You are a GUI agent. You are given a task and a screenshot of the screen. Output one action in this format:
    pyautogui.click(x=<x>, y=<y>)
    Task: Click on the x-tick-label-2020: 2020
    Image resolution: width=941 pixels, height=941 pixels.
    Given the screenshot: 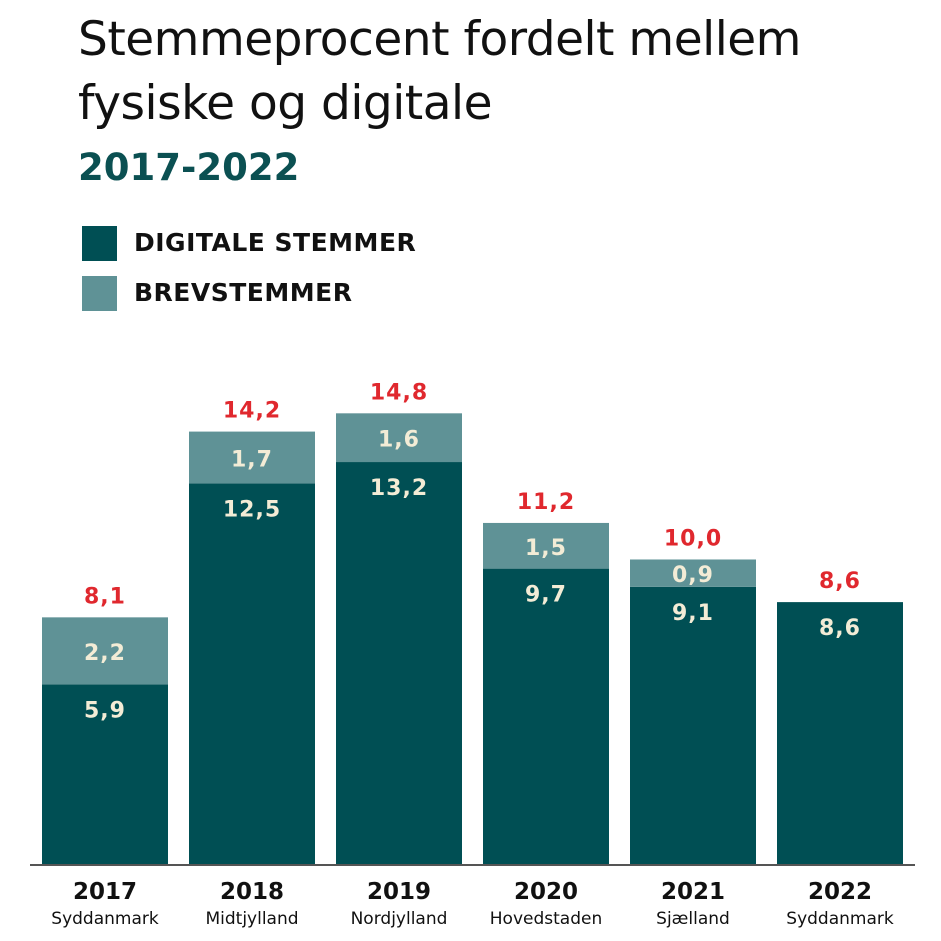 What is the action you would take?
    pyautogui.click(x=546, y=892)
    